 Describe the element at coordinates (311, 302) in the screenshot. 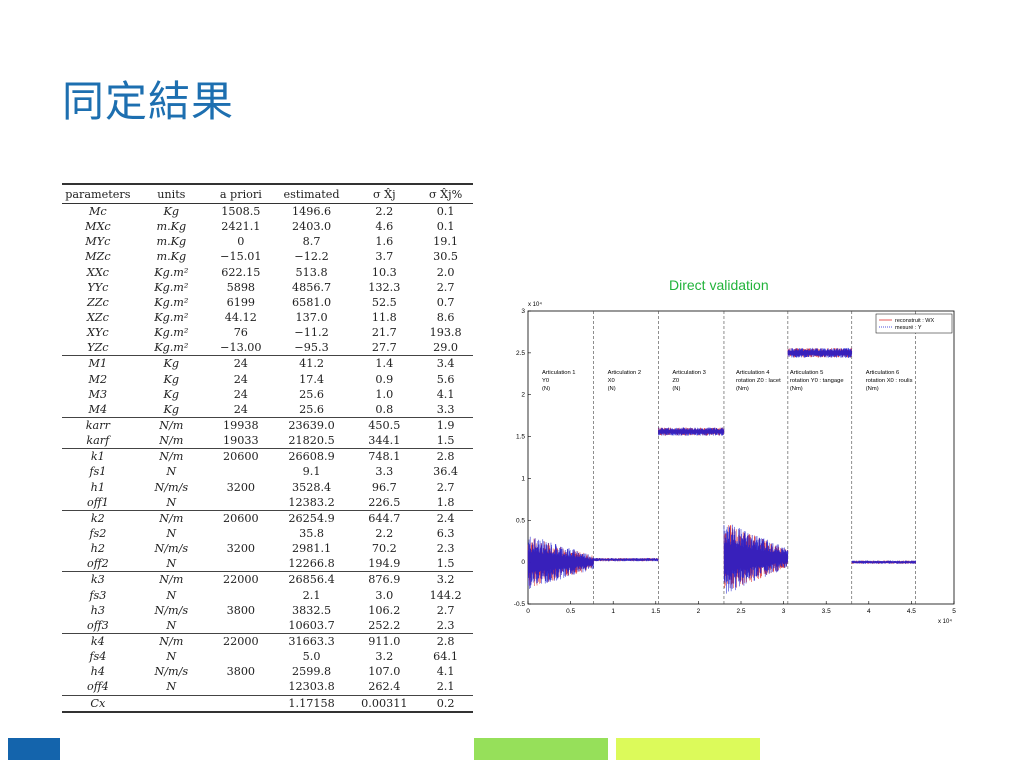

I see `cell-estimated: 6581.0` at that location.